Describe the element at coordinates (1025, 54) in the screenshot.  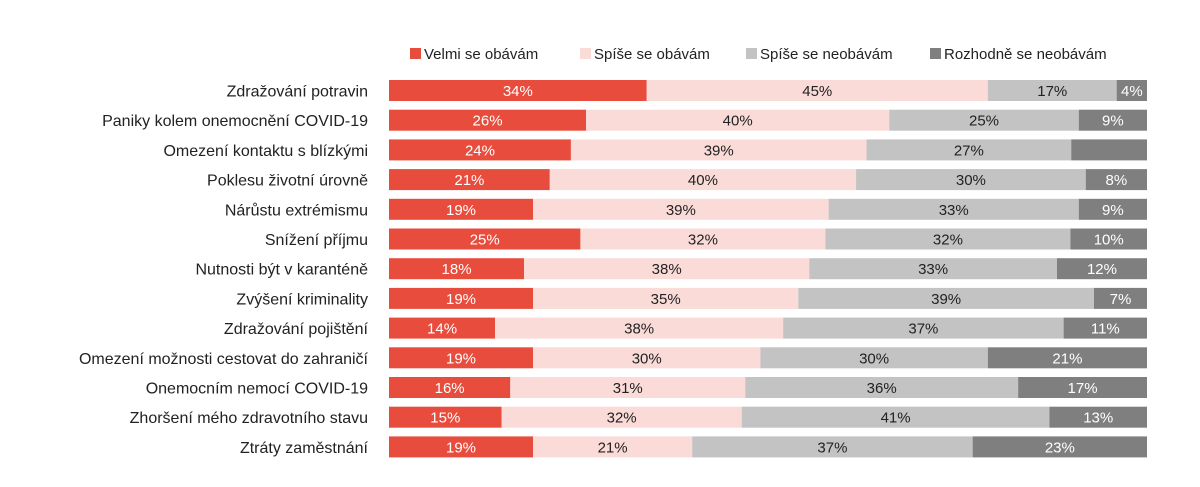
I see `legend-label: Rozhodně se neobávám` at that location.